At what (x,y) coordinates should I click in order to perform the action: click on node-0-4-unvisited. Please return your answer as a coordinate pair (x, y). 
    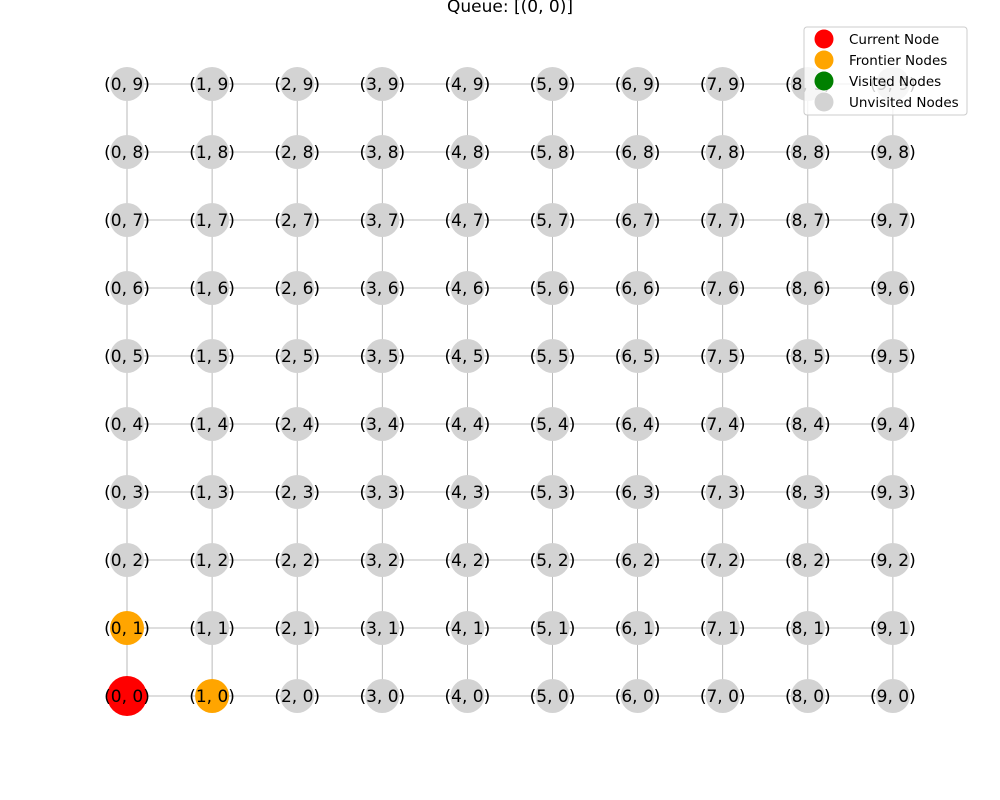
    Looking at the image, I should click on (127, 424).